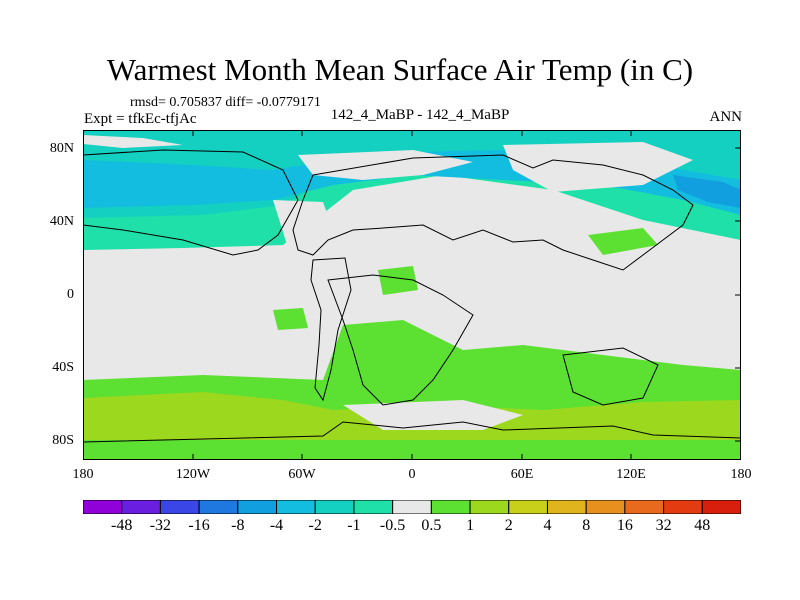 The height and width of the screenshot is (600, 800). Describe the element at coordinates (392, 525) in the screenshot. I see `colorbar-label: -0.5` at that location.